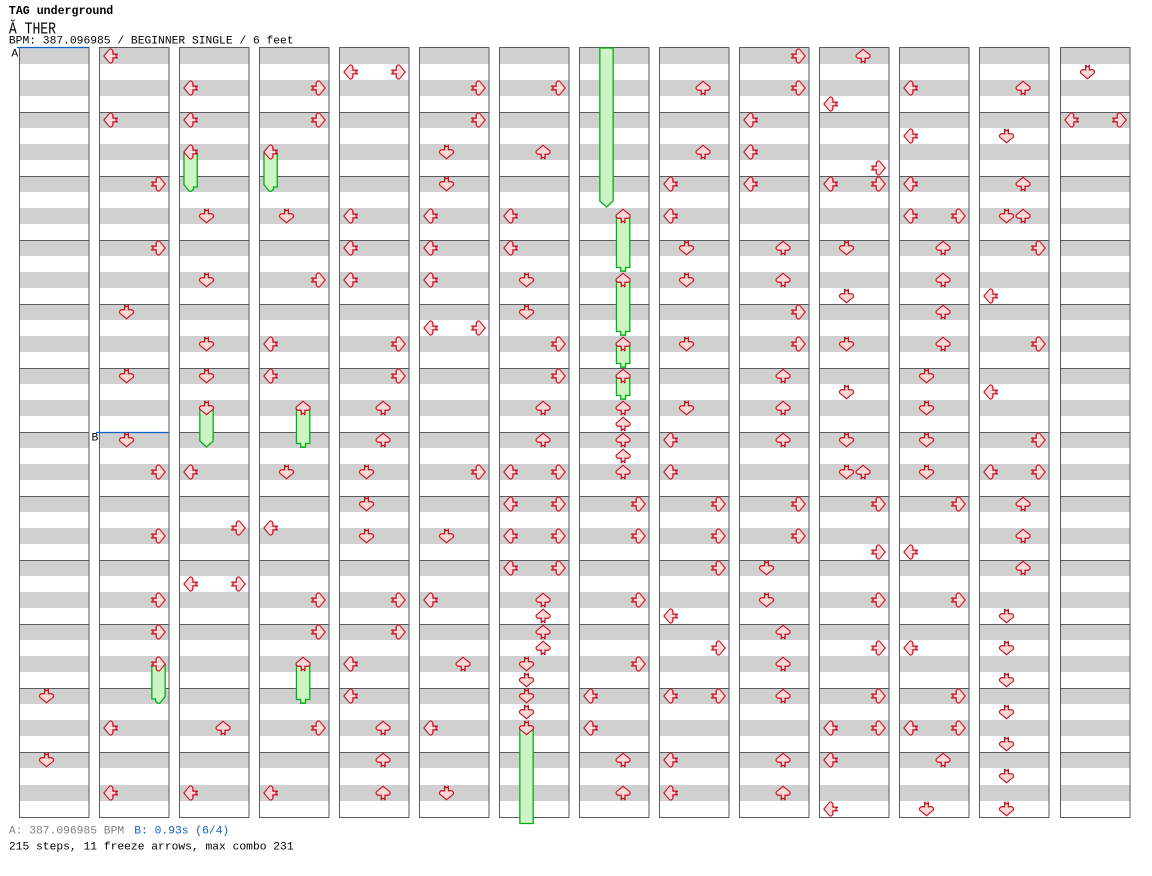 The image size is (1152, 876). Describe the element at coordinates (66, 832) in the screenshot. I see `svg-text: A: 387.096985 BPM` at that location.